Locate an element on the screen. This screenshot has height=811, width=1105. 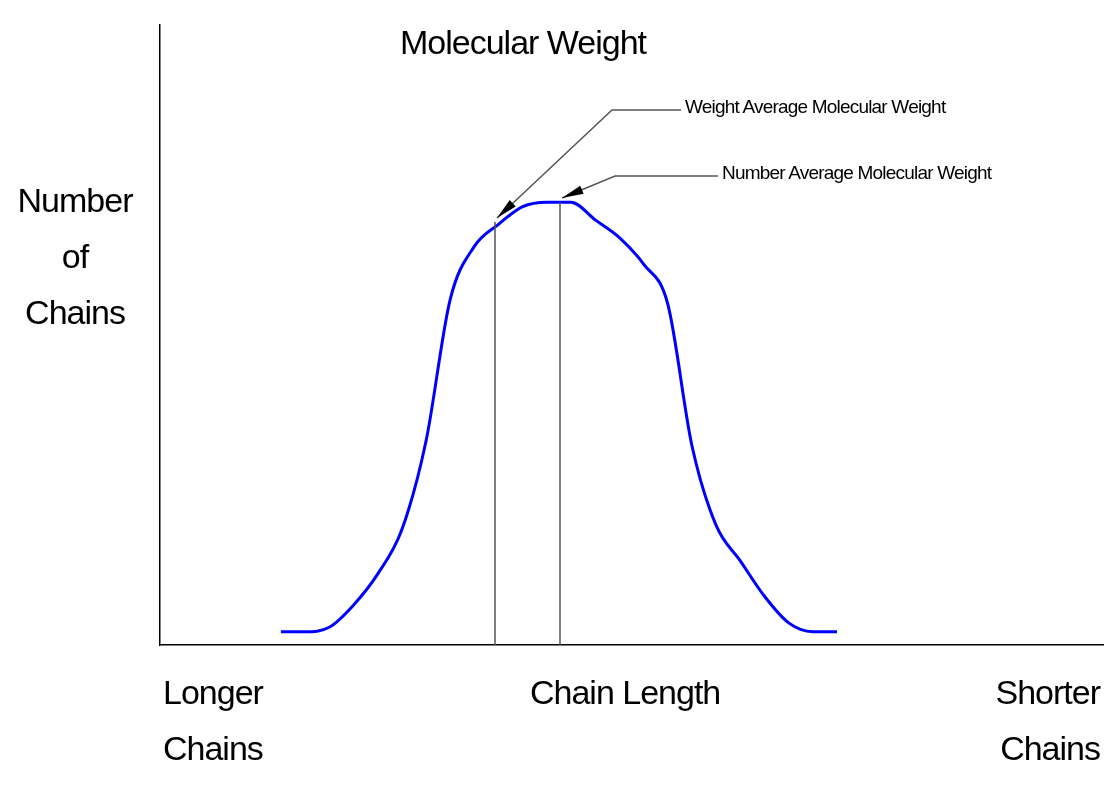
y-axis-title: Number of Chains is located at coordinates (75, 256).